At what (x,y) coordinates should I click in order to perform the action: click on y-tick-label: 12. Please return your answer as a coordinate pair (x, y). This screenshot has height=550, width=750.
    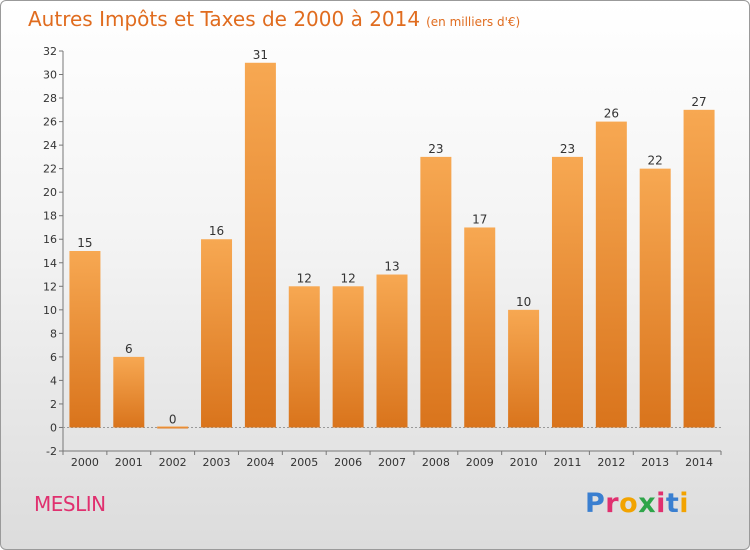
    Looking at the image, I should click on (50, 286).